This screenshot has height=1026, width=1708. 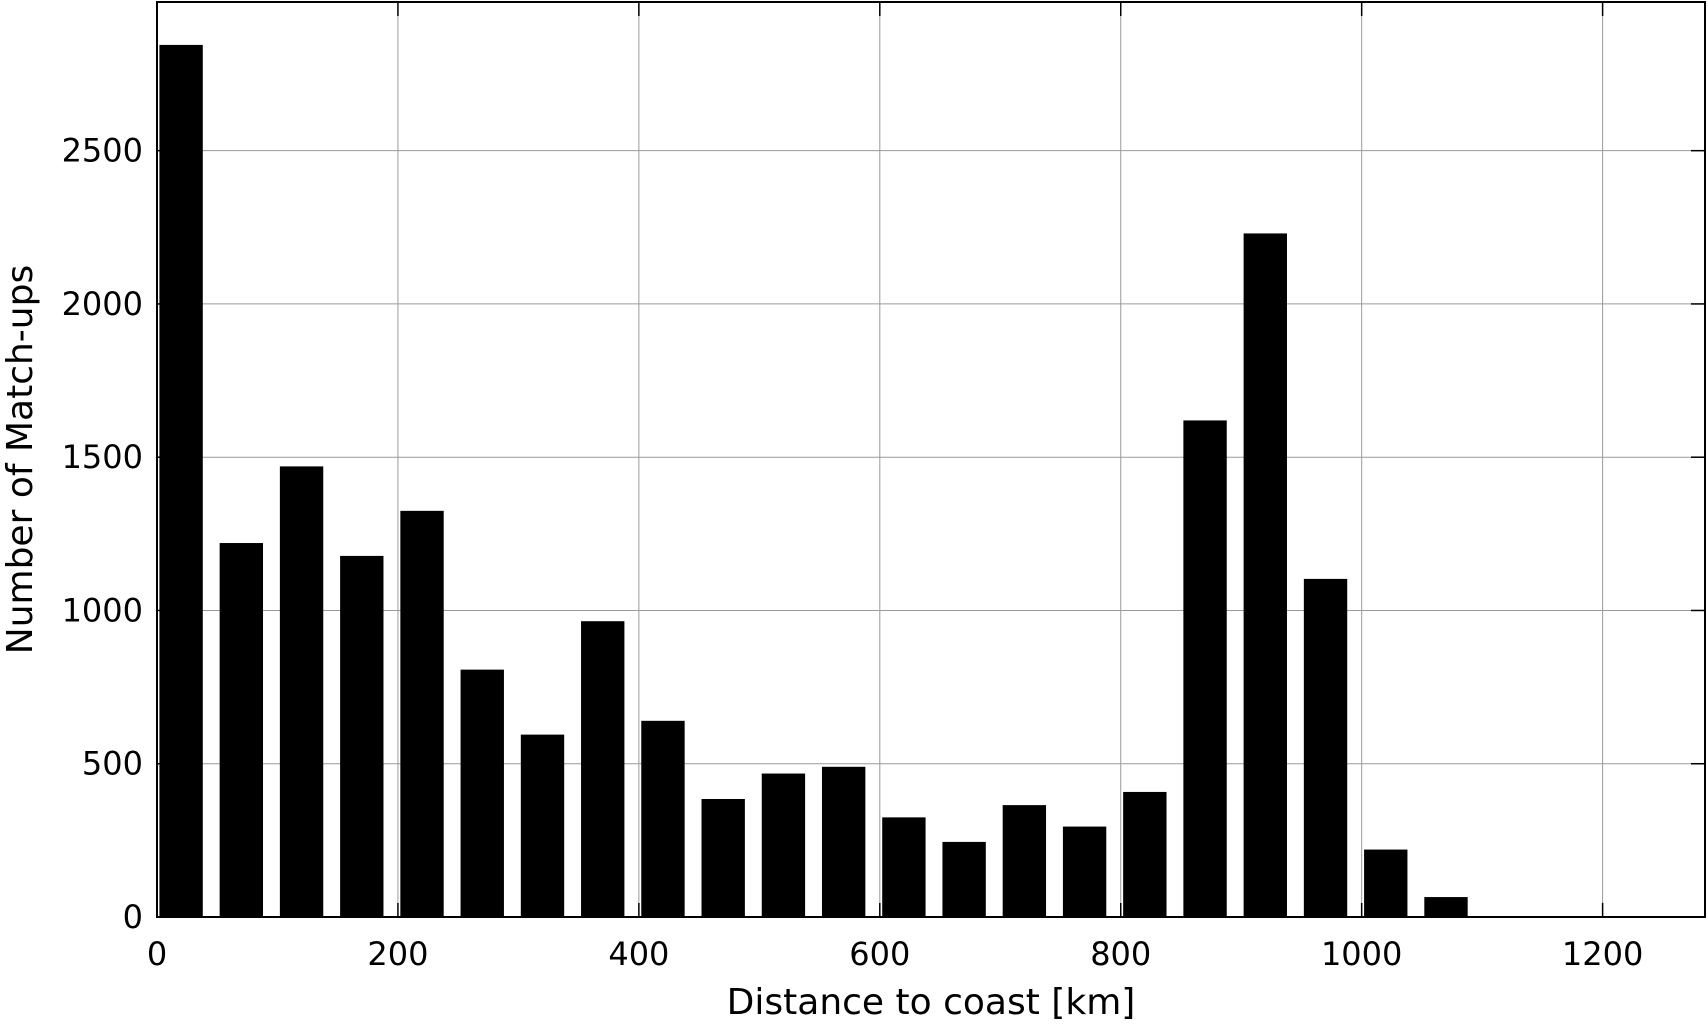 What do you see at coordinates (157, 954) in the screenshot?
I see `x-tick-label: 0` at bounding box center [157, 954].